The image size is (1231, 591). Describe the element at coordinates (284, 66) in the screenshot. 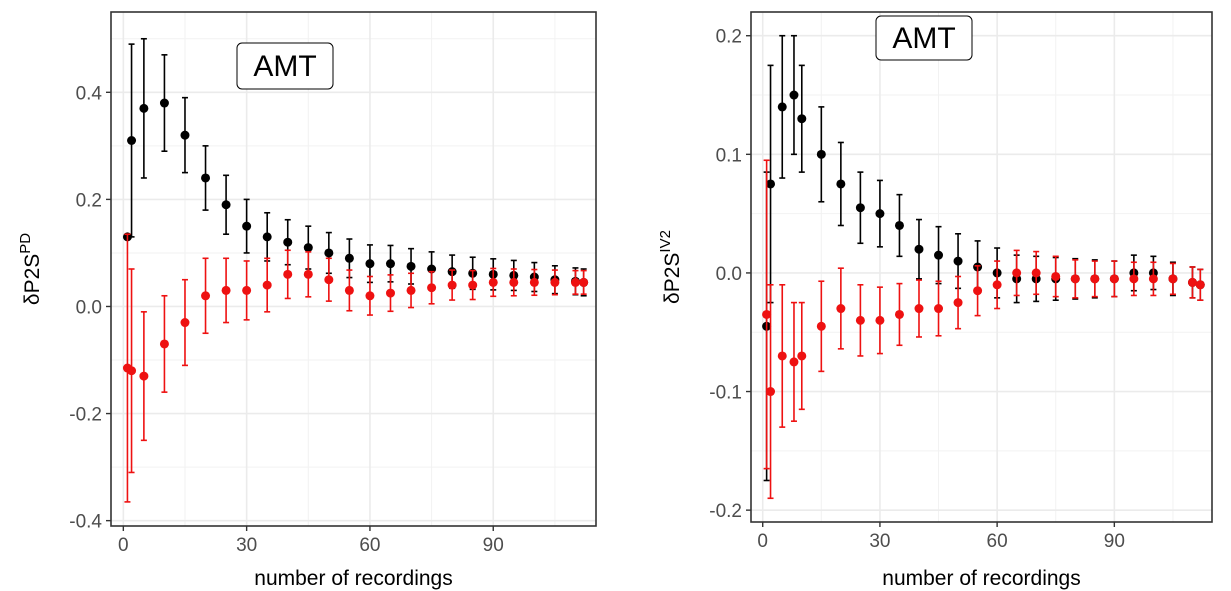

I see `annotation-label: AMT` at that location.